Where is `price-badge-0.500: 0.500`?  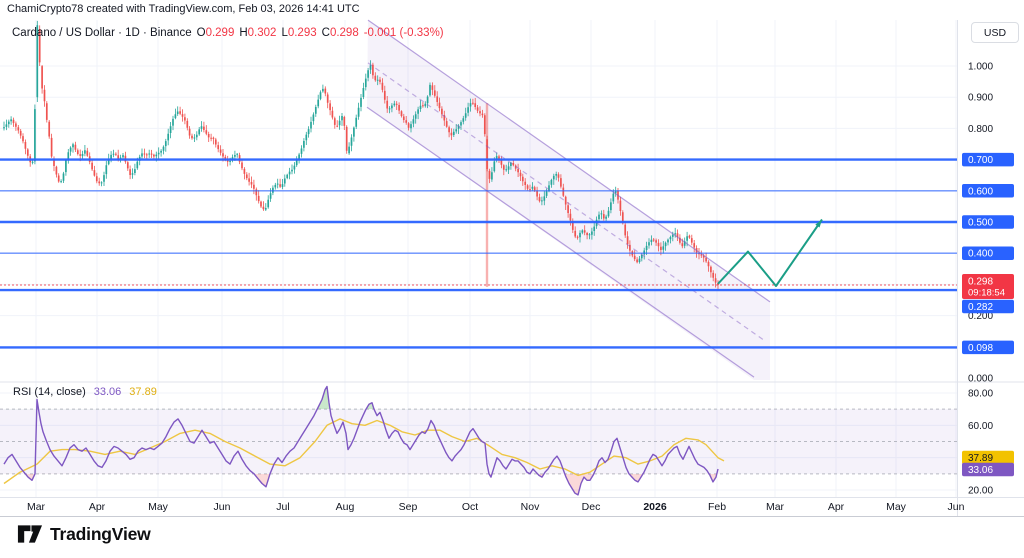 price-badge-0.500: 0.500 is located at coordinates (988, 222).